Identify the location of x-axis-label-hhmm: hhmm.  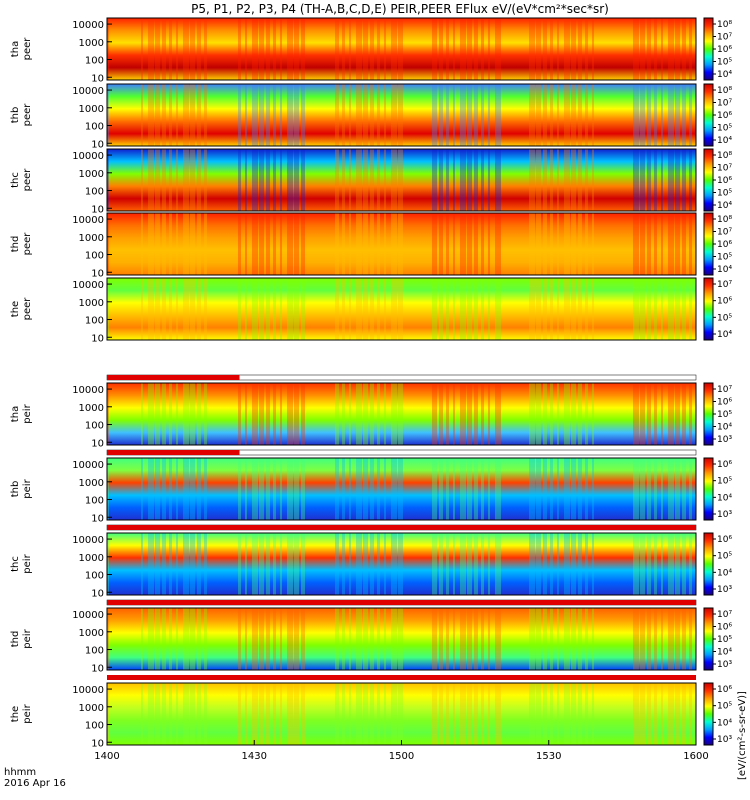
(20, 772).